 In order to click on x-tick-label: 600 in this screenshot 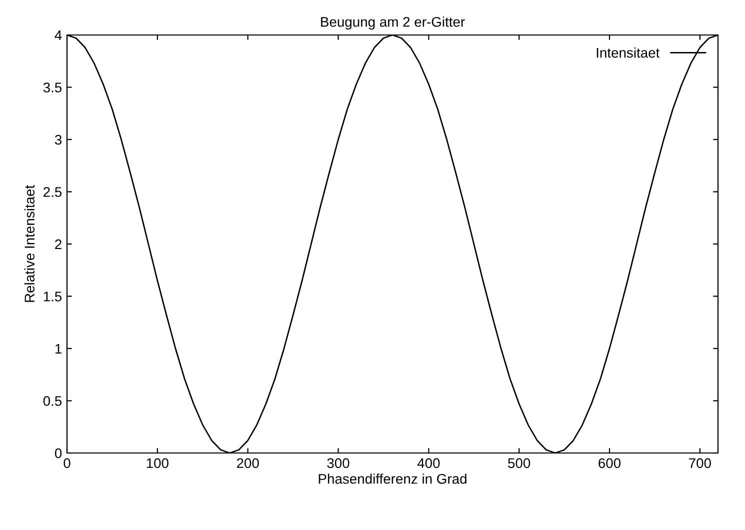, I will do `click(609, 463)`.